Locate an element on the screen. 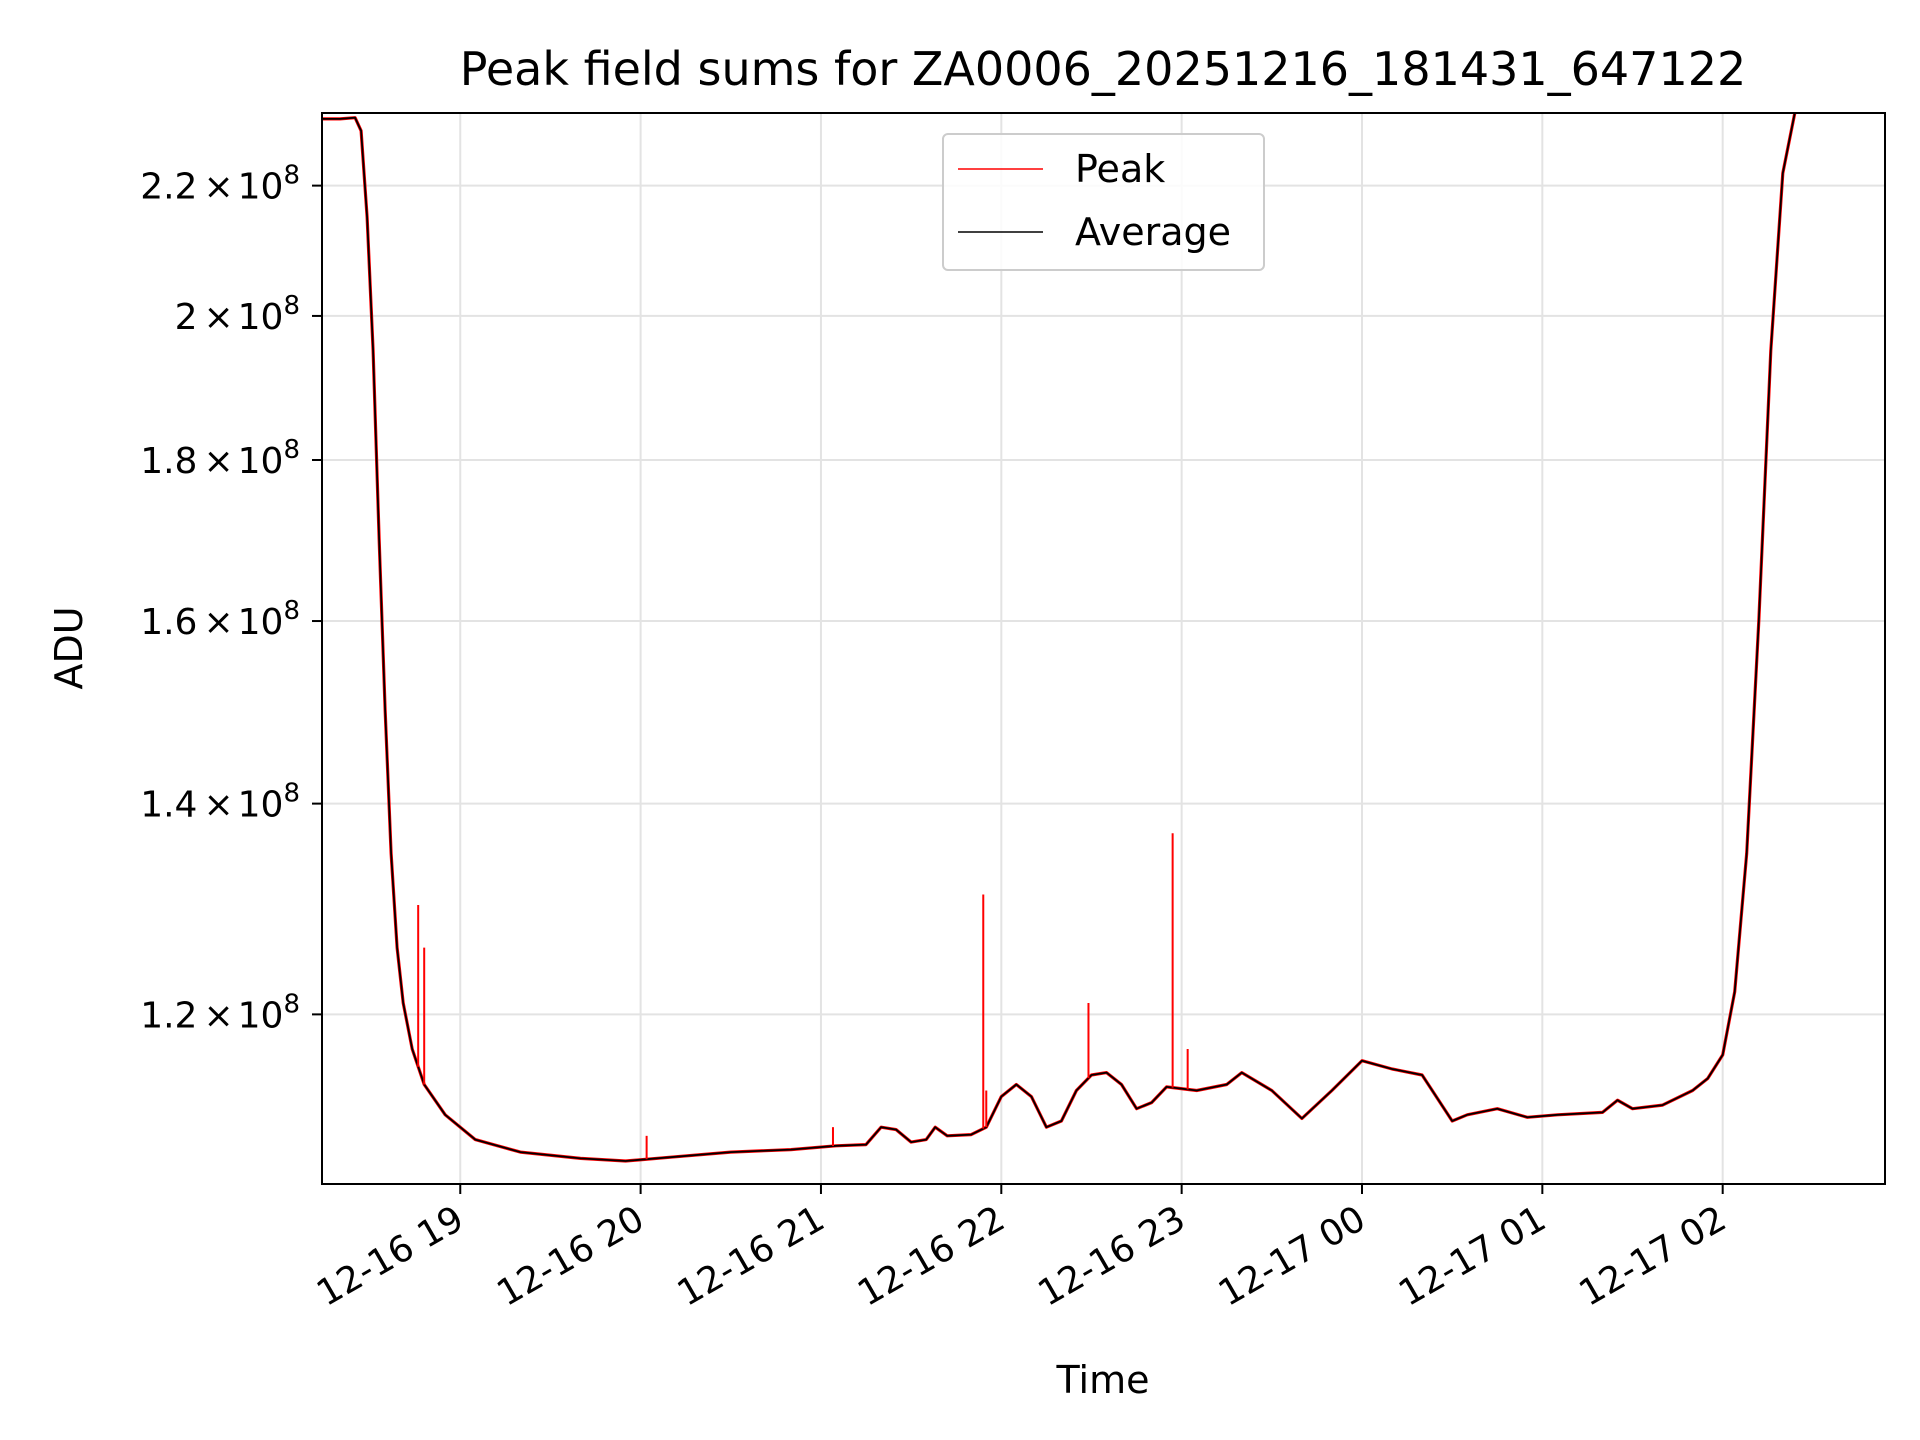  legend: Peak Average is located at coordinates (1103, 202).